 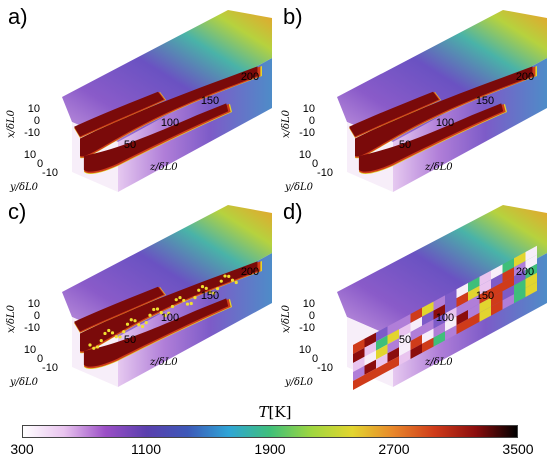 What do you see at coordinates (270, 431) in the screenshot?
I see `temperature-colorbar` at bounding box center [270, 431].